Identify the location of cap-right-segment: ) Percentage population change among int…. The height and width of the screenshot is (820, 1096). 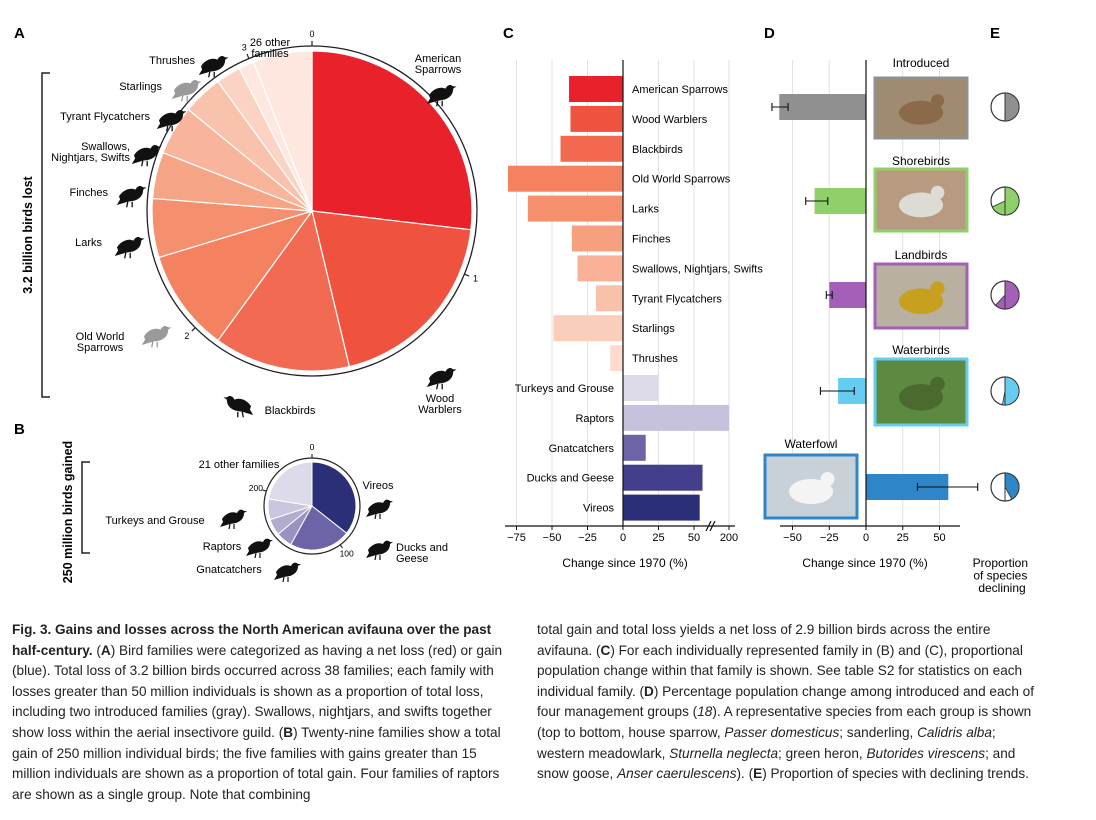
(786, 701).